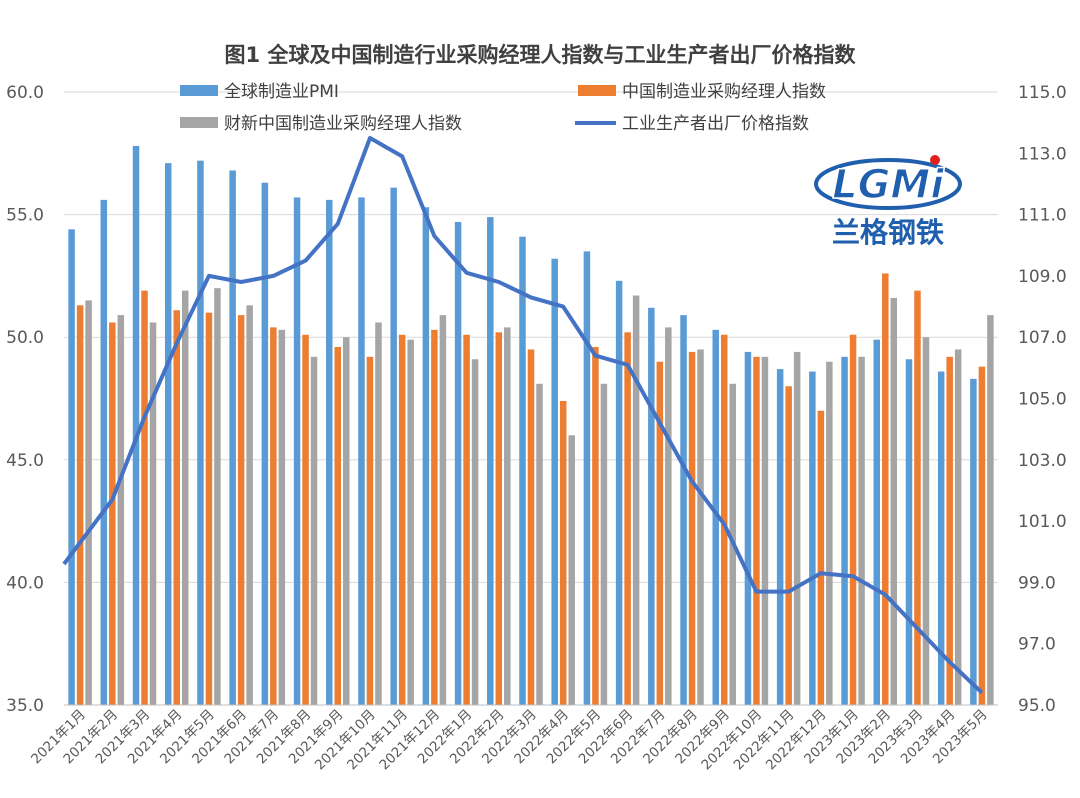 The width and height of the screenshot is (1080, 798). What do you see at coordinates (541, 55) in the screenshot?
I see `chart-title: 图1 全球及中国制造行业采购经理人指数与工业生产者出厂价格指数` at bounding box center [541, 55].